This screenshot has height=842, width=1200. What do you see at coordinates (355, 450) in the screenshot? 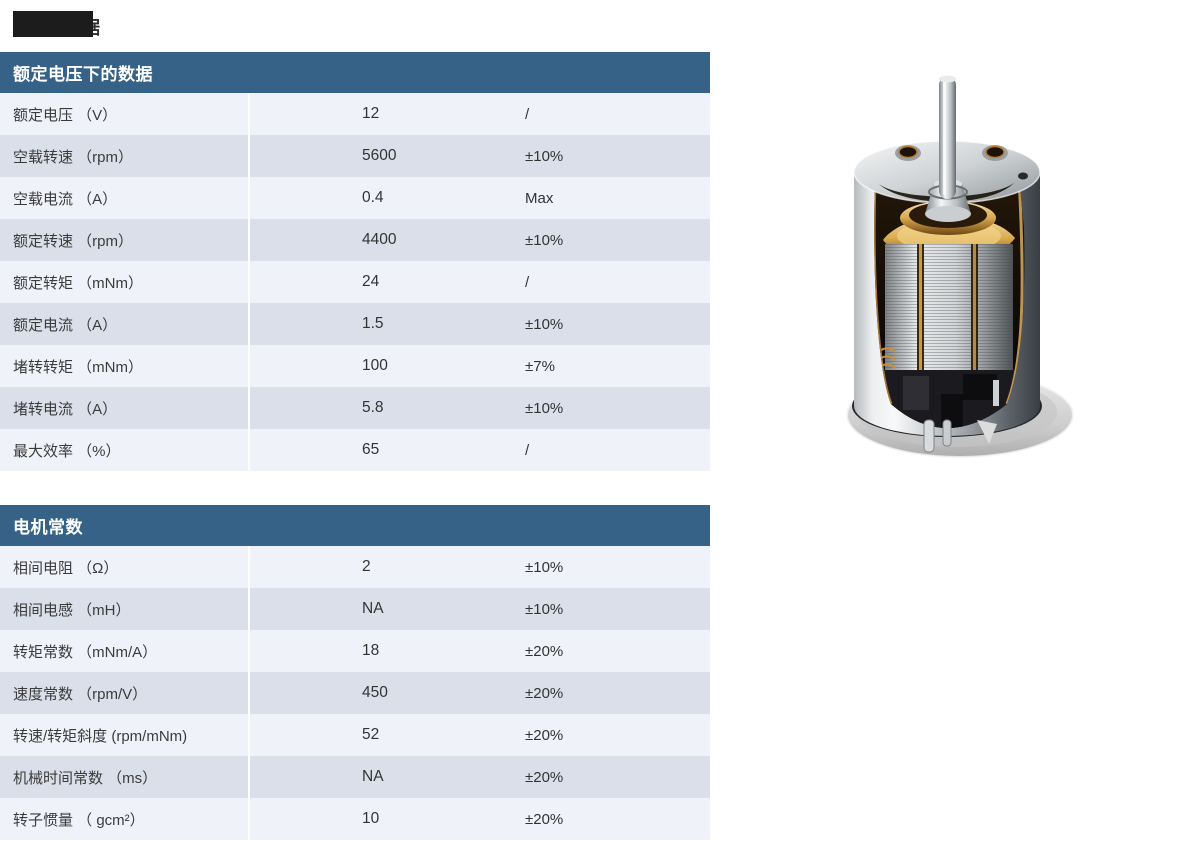
I see `table-row: 最大效率 （%） 65 /` at bounding box center [355, 450].